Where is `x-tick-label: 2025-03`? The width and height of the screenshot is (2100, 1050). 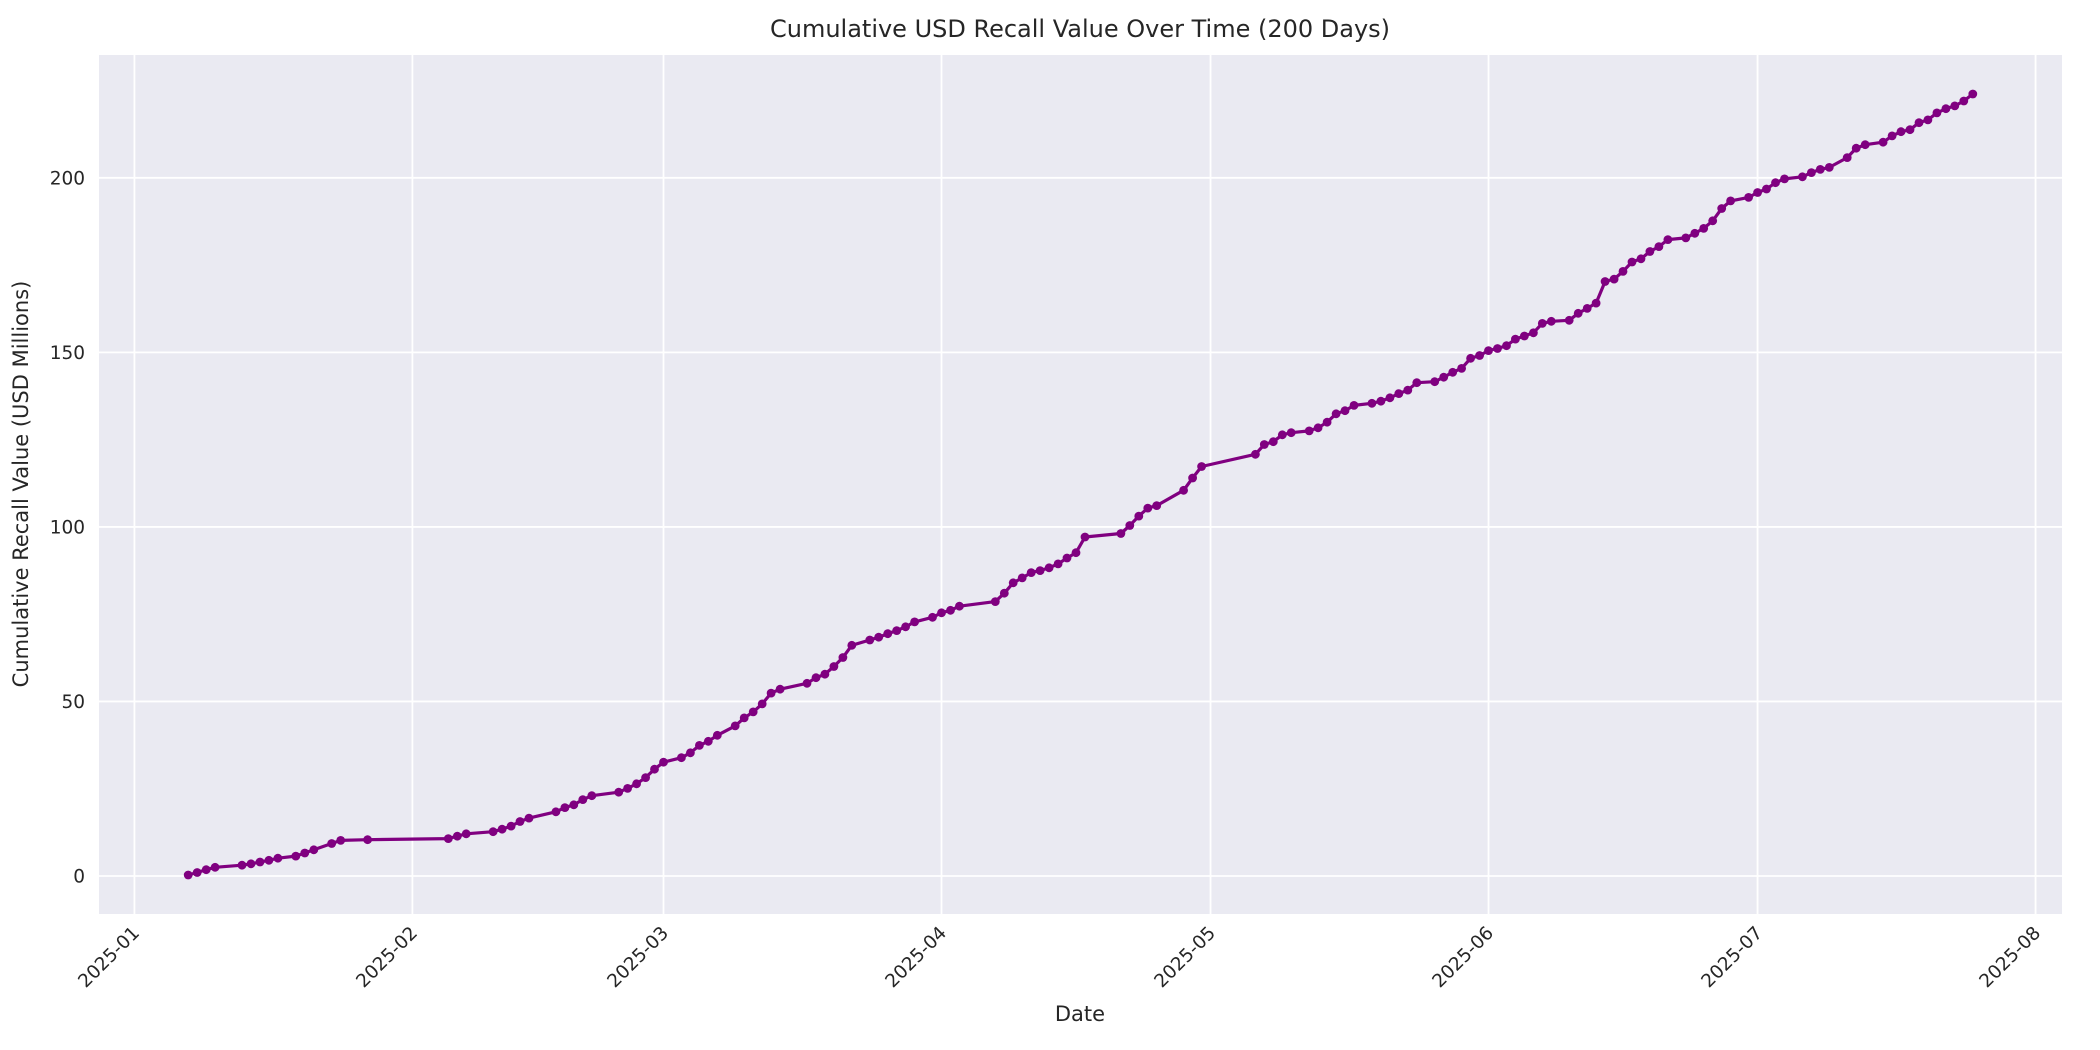 x-tick-label: 2025-03 is located at coordinates (639, 958).